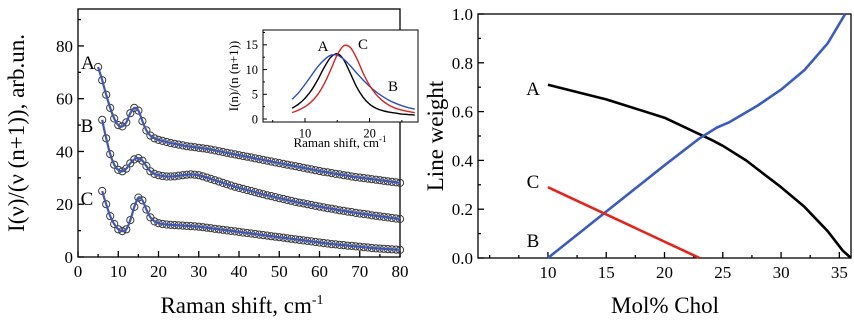 The image size is (854, 325). I want to click on right-y-axis-label: Line weight, so click(435, 135).